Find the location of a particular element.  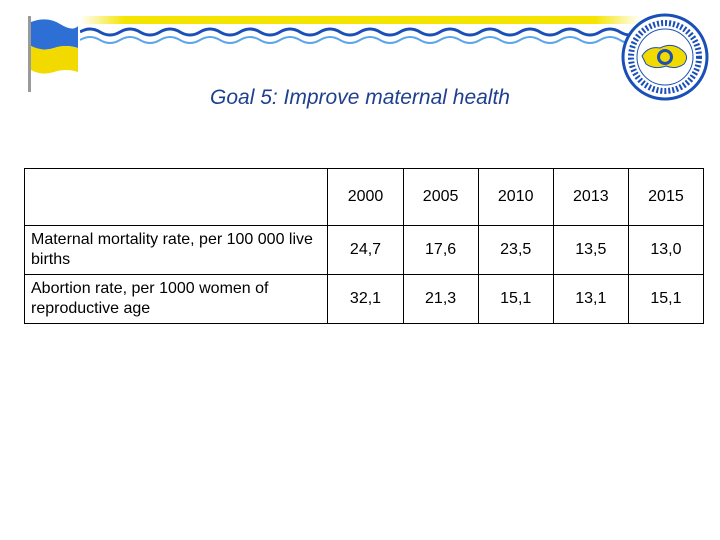

table-cell: 13,1 is located at coordinates (590, 299).